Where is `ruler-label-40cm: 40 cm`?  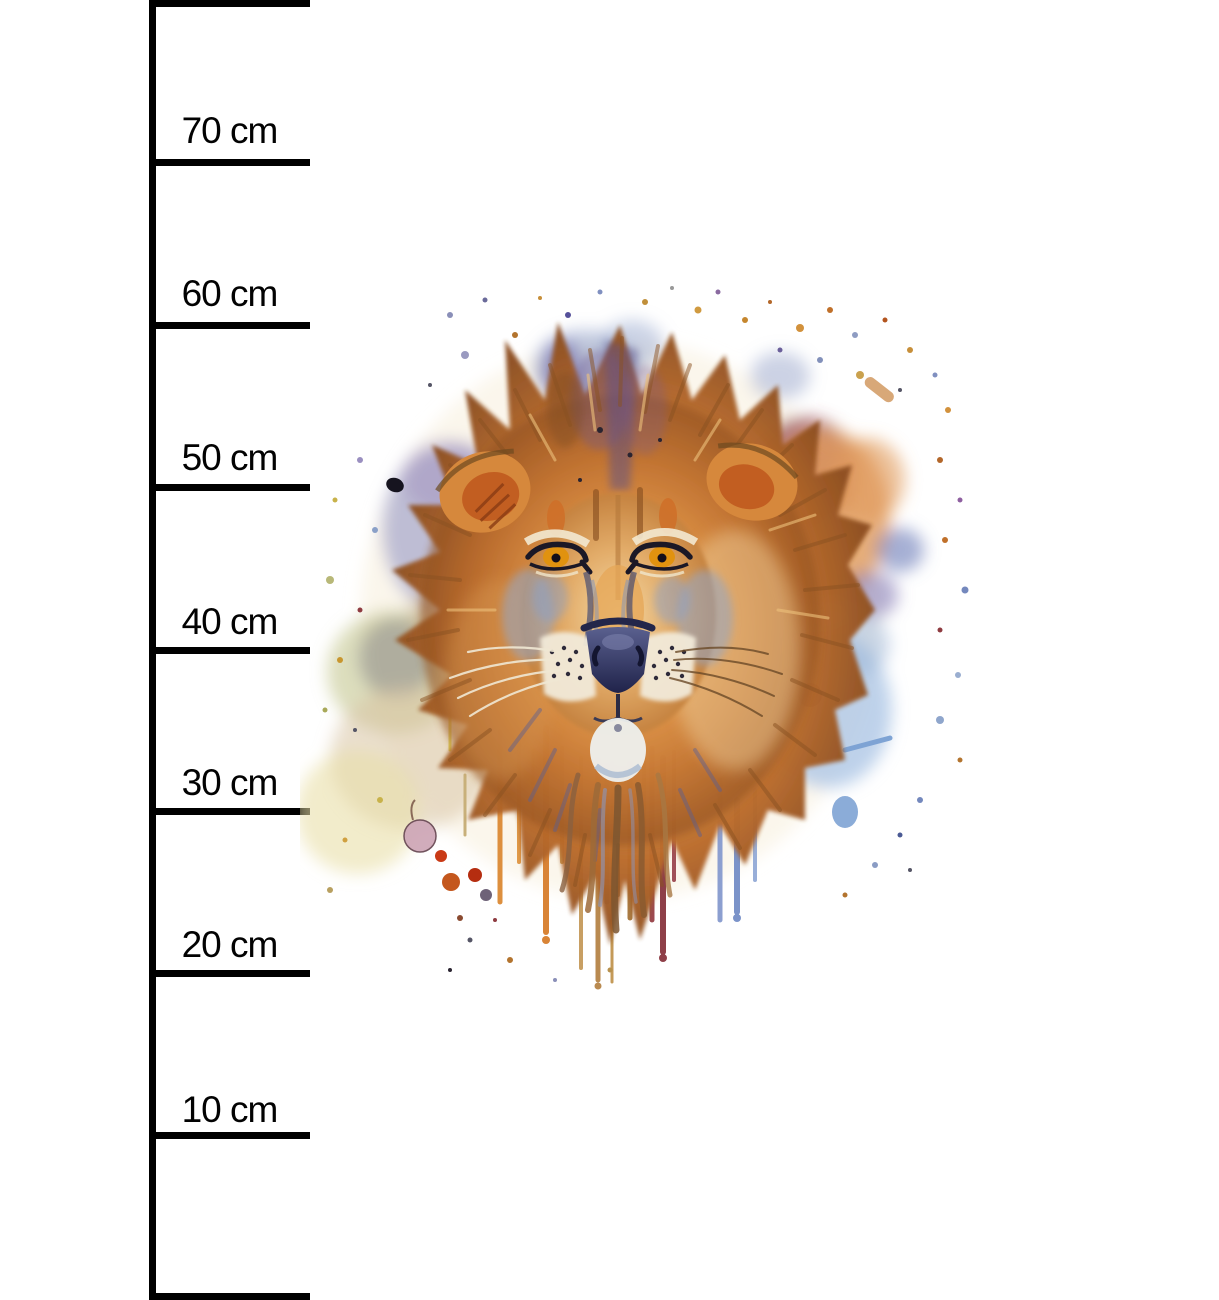
ruler-label-40cm: 40 cm is located at coordinates (230, 621).